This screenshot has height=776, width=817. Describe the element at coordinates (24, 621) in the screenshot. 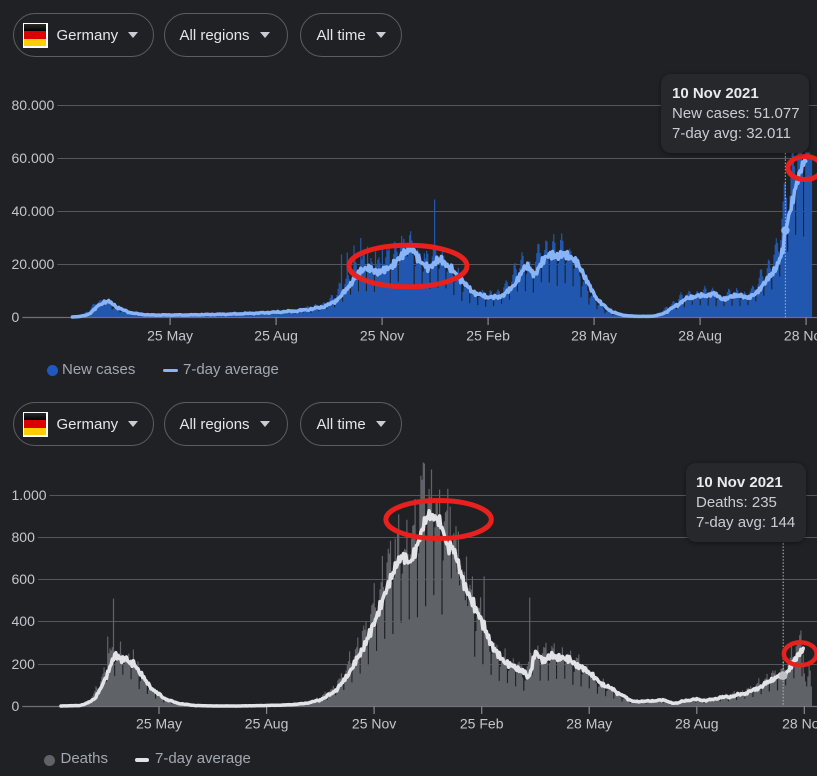

I see `svg-text: 400` at that location.